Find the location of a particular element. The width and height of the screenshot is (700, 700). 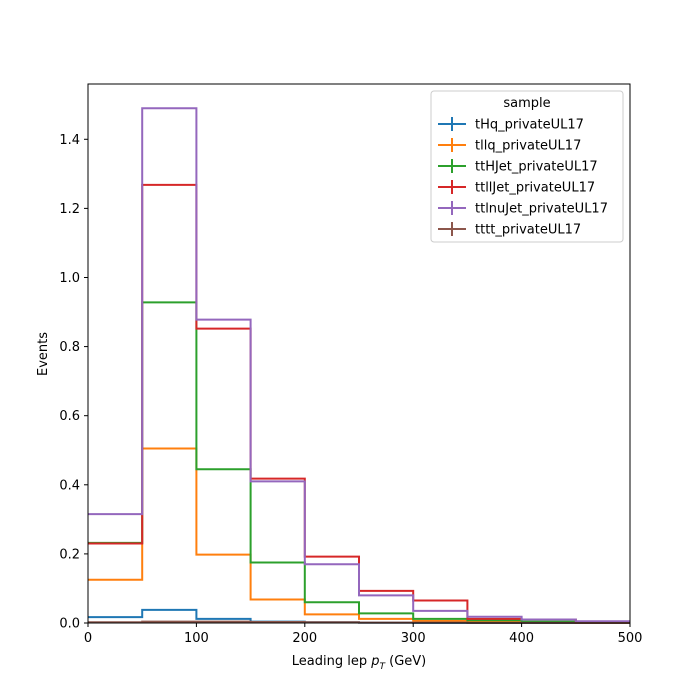

legend-label: ttHJet_privateUL17 is located at coordinates (536, 167).